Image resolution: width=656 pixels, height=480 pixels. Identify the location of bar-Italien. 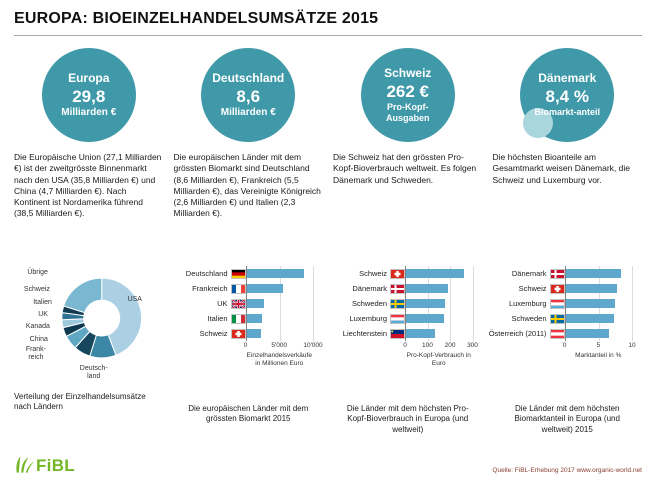
(254, 318).